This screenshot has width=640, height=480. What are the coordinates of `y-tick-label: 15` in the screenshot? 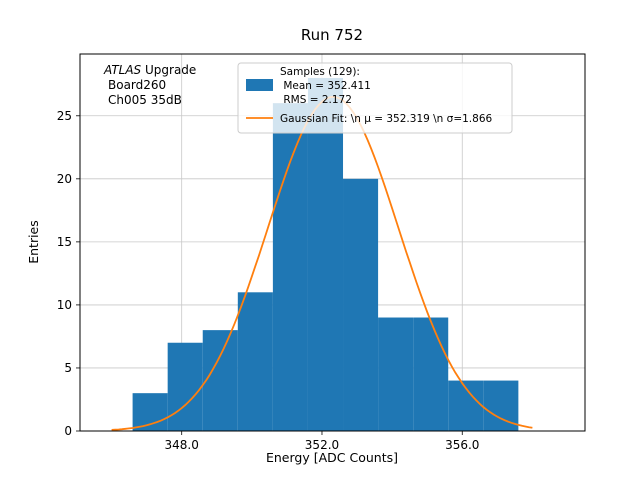 It's located at (64, 242).